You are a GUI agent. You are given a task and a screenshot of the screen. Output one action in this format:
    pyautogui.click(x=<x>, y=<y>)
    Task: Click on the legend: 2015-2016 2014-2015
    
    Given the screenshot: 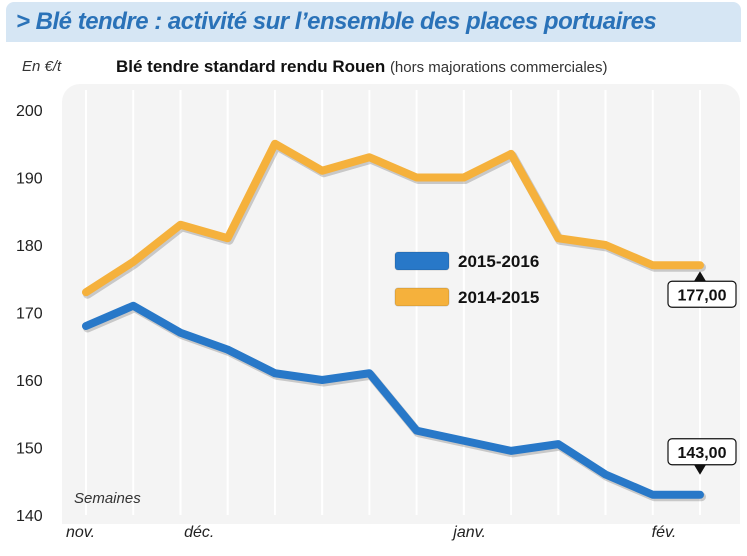 What is the action you would take?
    pyautogui.click(x=466, y=279)
    